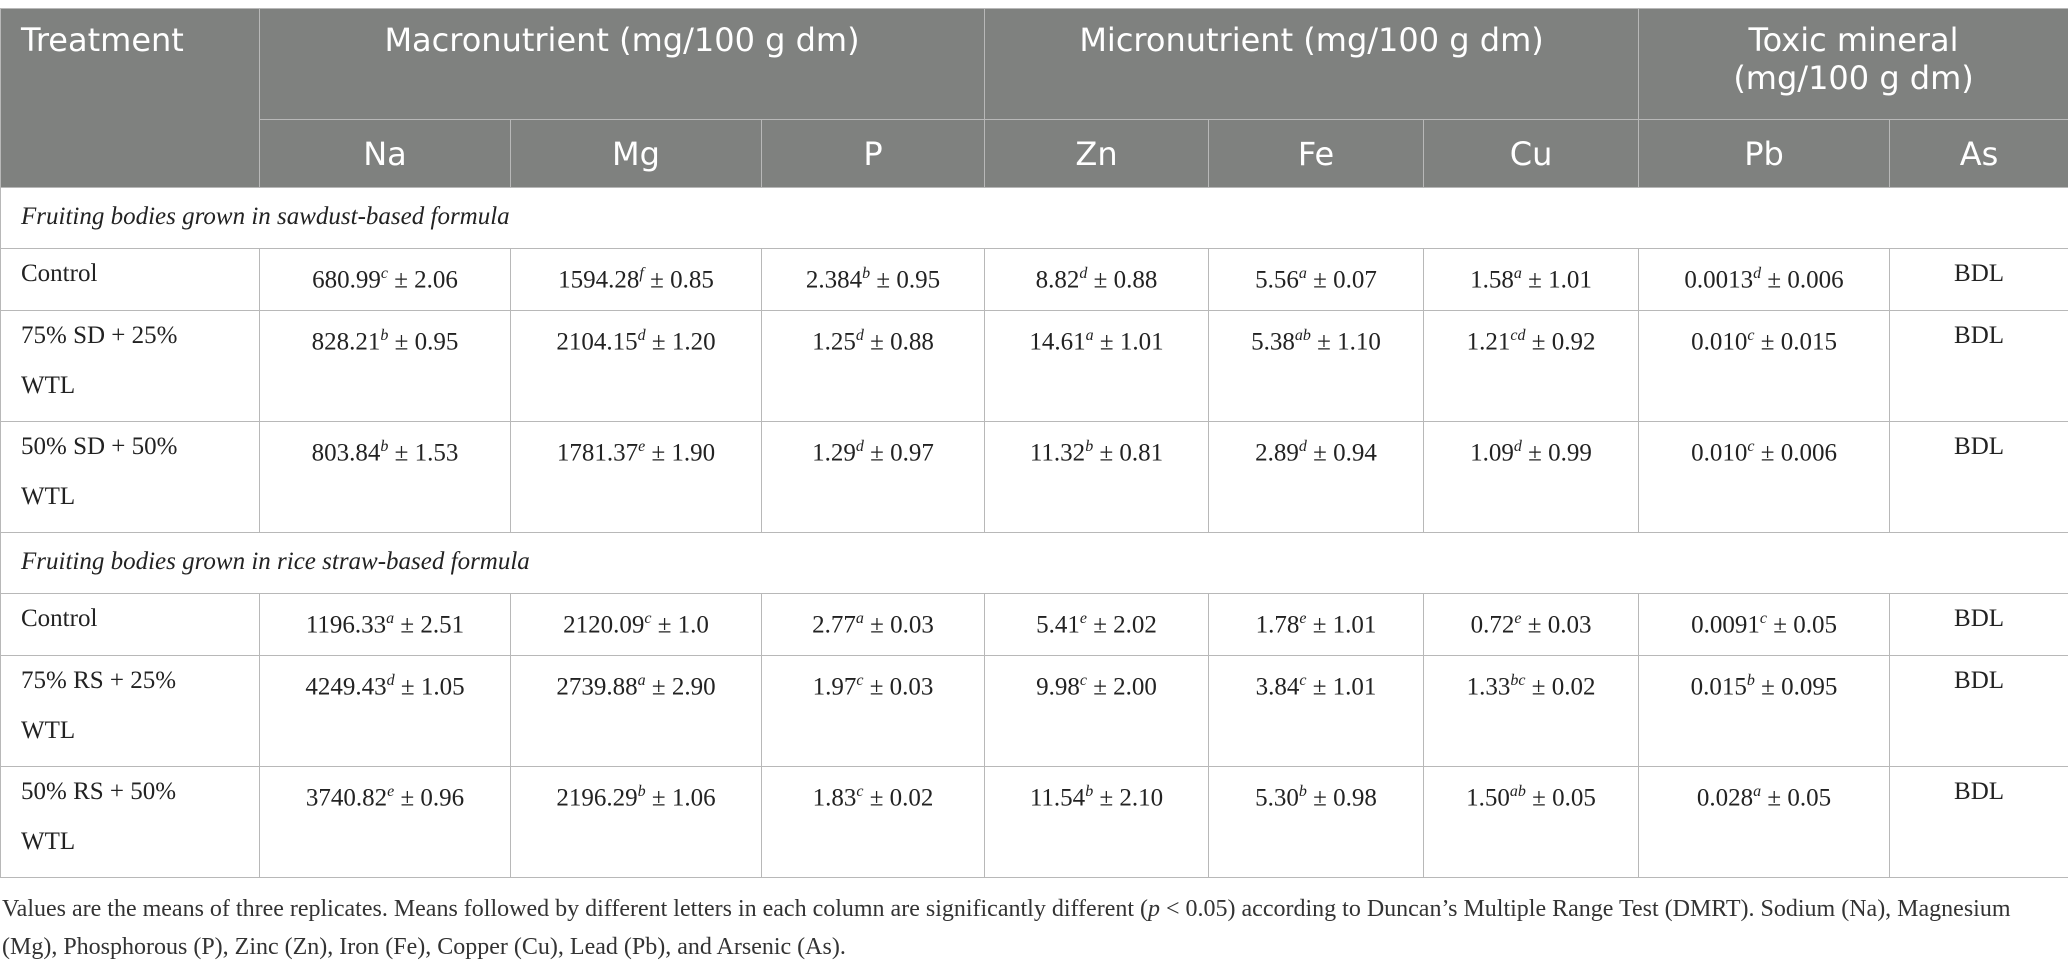 The width and height of the screenshot is (2068, 972). I want to click on mean: 0.72, so click(1492, 625).